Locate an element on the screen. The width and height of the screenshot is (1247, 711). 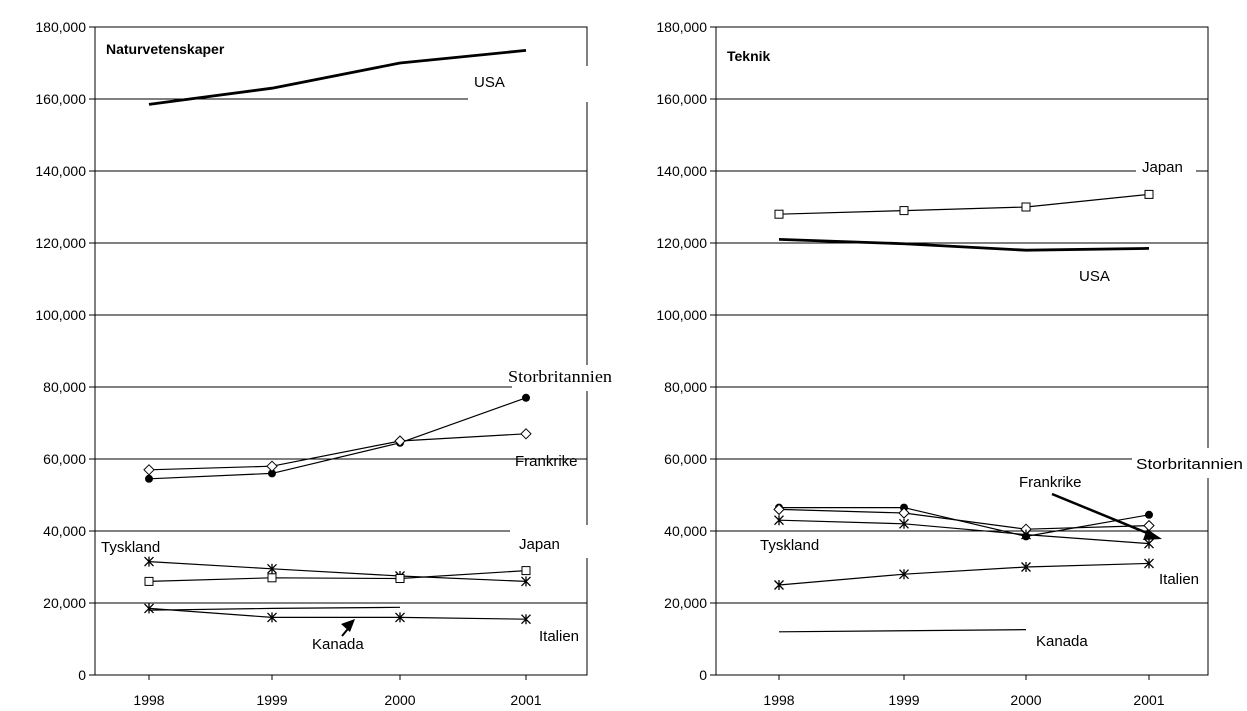
arrow-frankrike is located at coordinates (1106, 516).